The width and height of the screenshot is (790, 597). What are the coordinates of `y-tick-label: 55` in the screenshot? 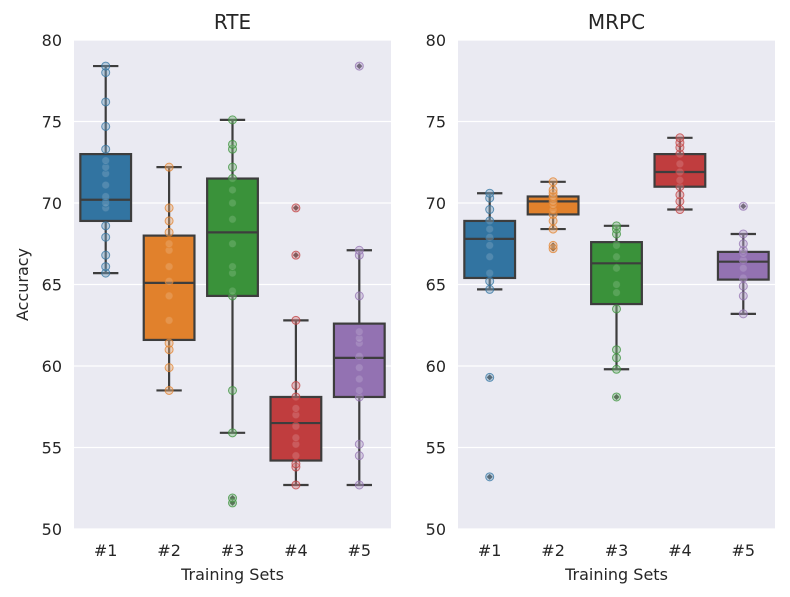 It's located at (52, 448).